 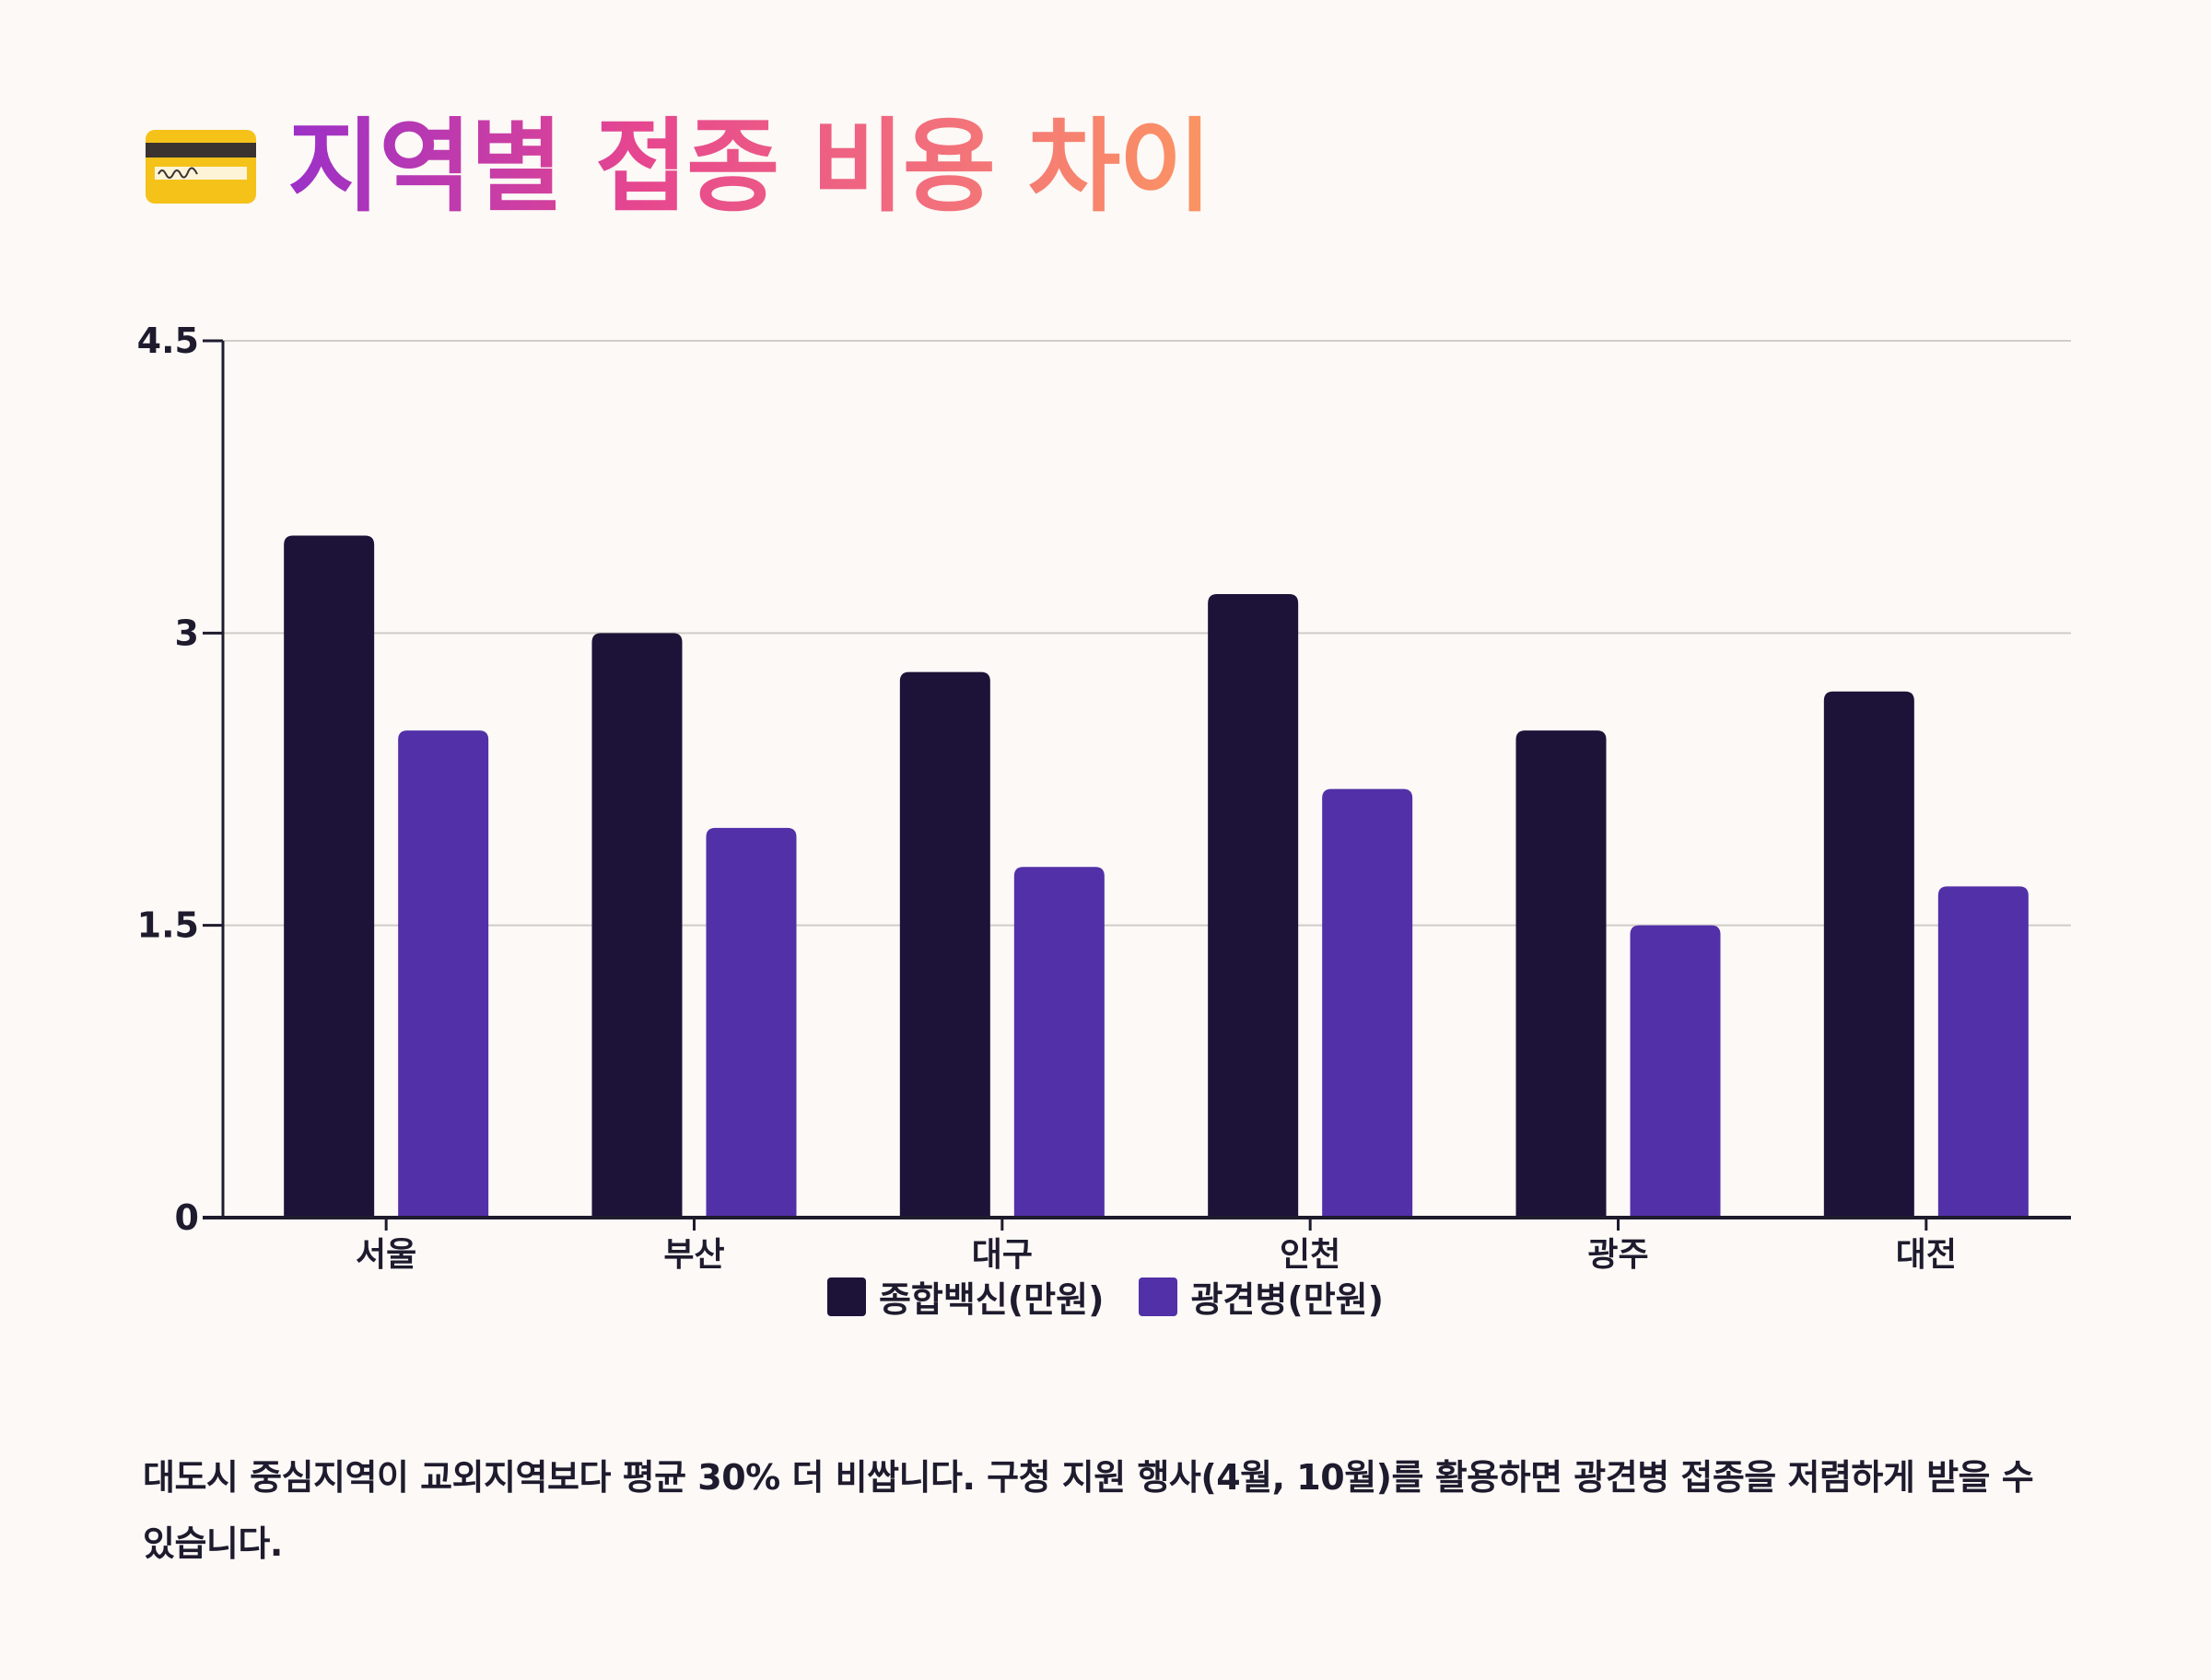 I want to click on x-tick-label: 인천, so click(x=1310, y=1255).